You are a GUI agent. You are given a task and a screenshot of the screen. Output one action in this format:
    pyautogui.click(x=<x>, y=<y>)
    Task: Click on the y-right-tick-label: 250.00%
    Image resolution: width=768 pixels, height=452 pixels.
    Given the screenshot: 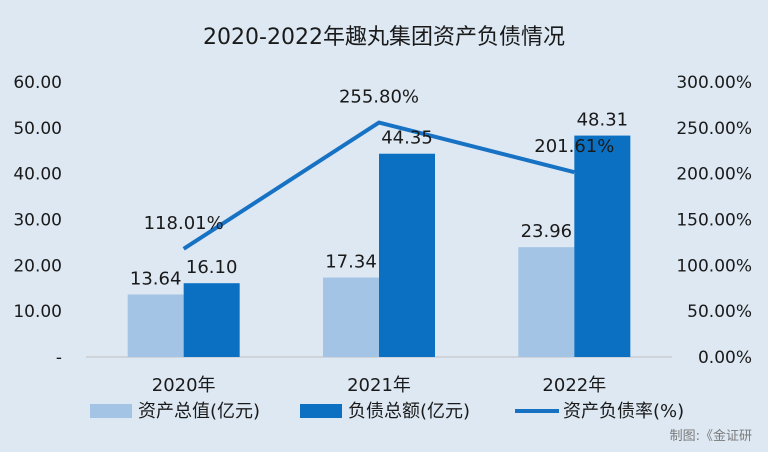 What is the action you would take?
    pyautogui.click(x=714, y=129)
    